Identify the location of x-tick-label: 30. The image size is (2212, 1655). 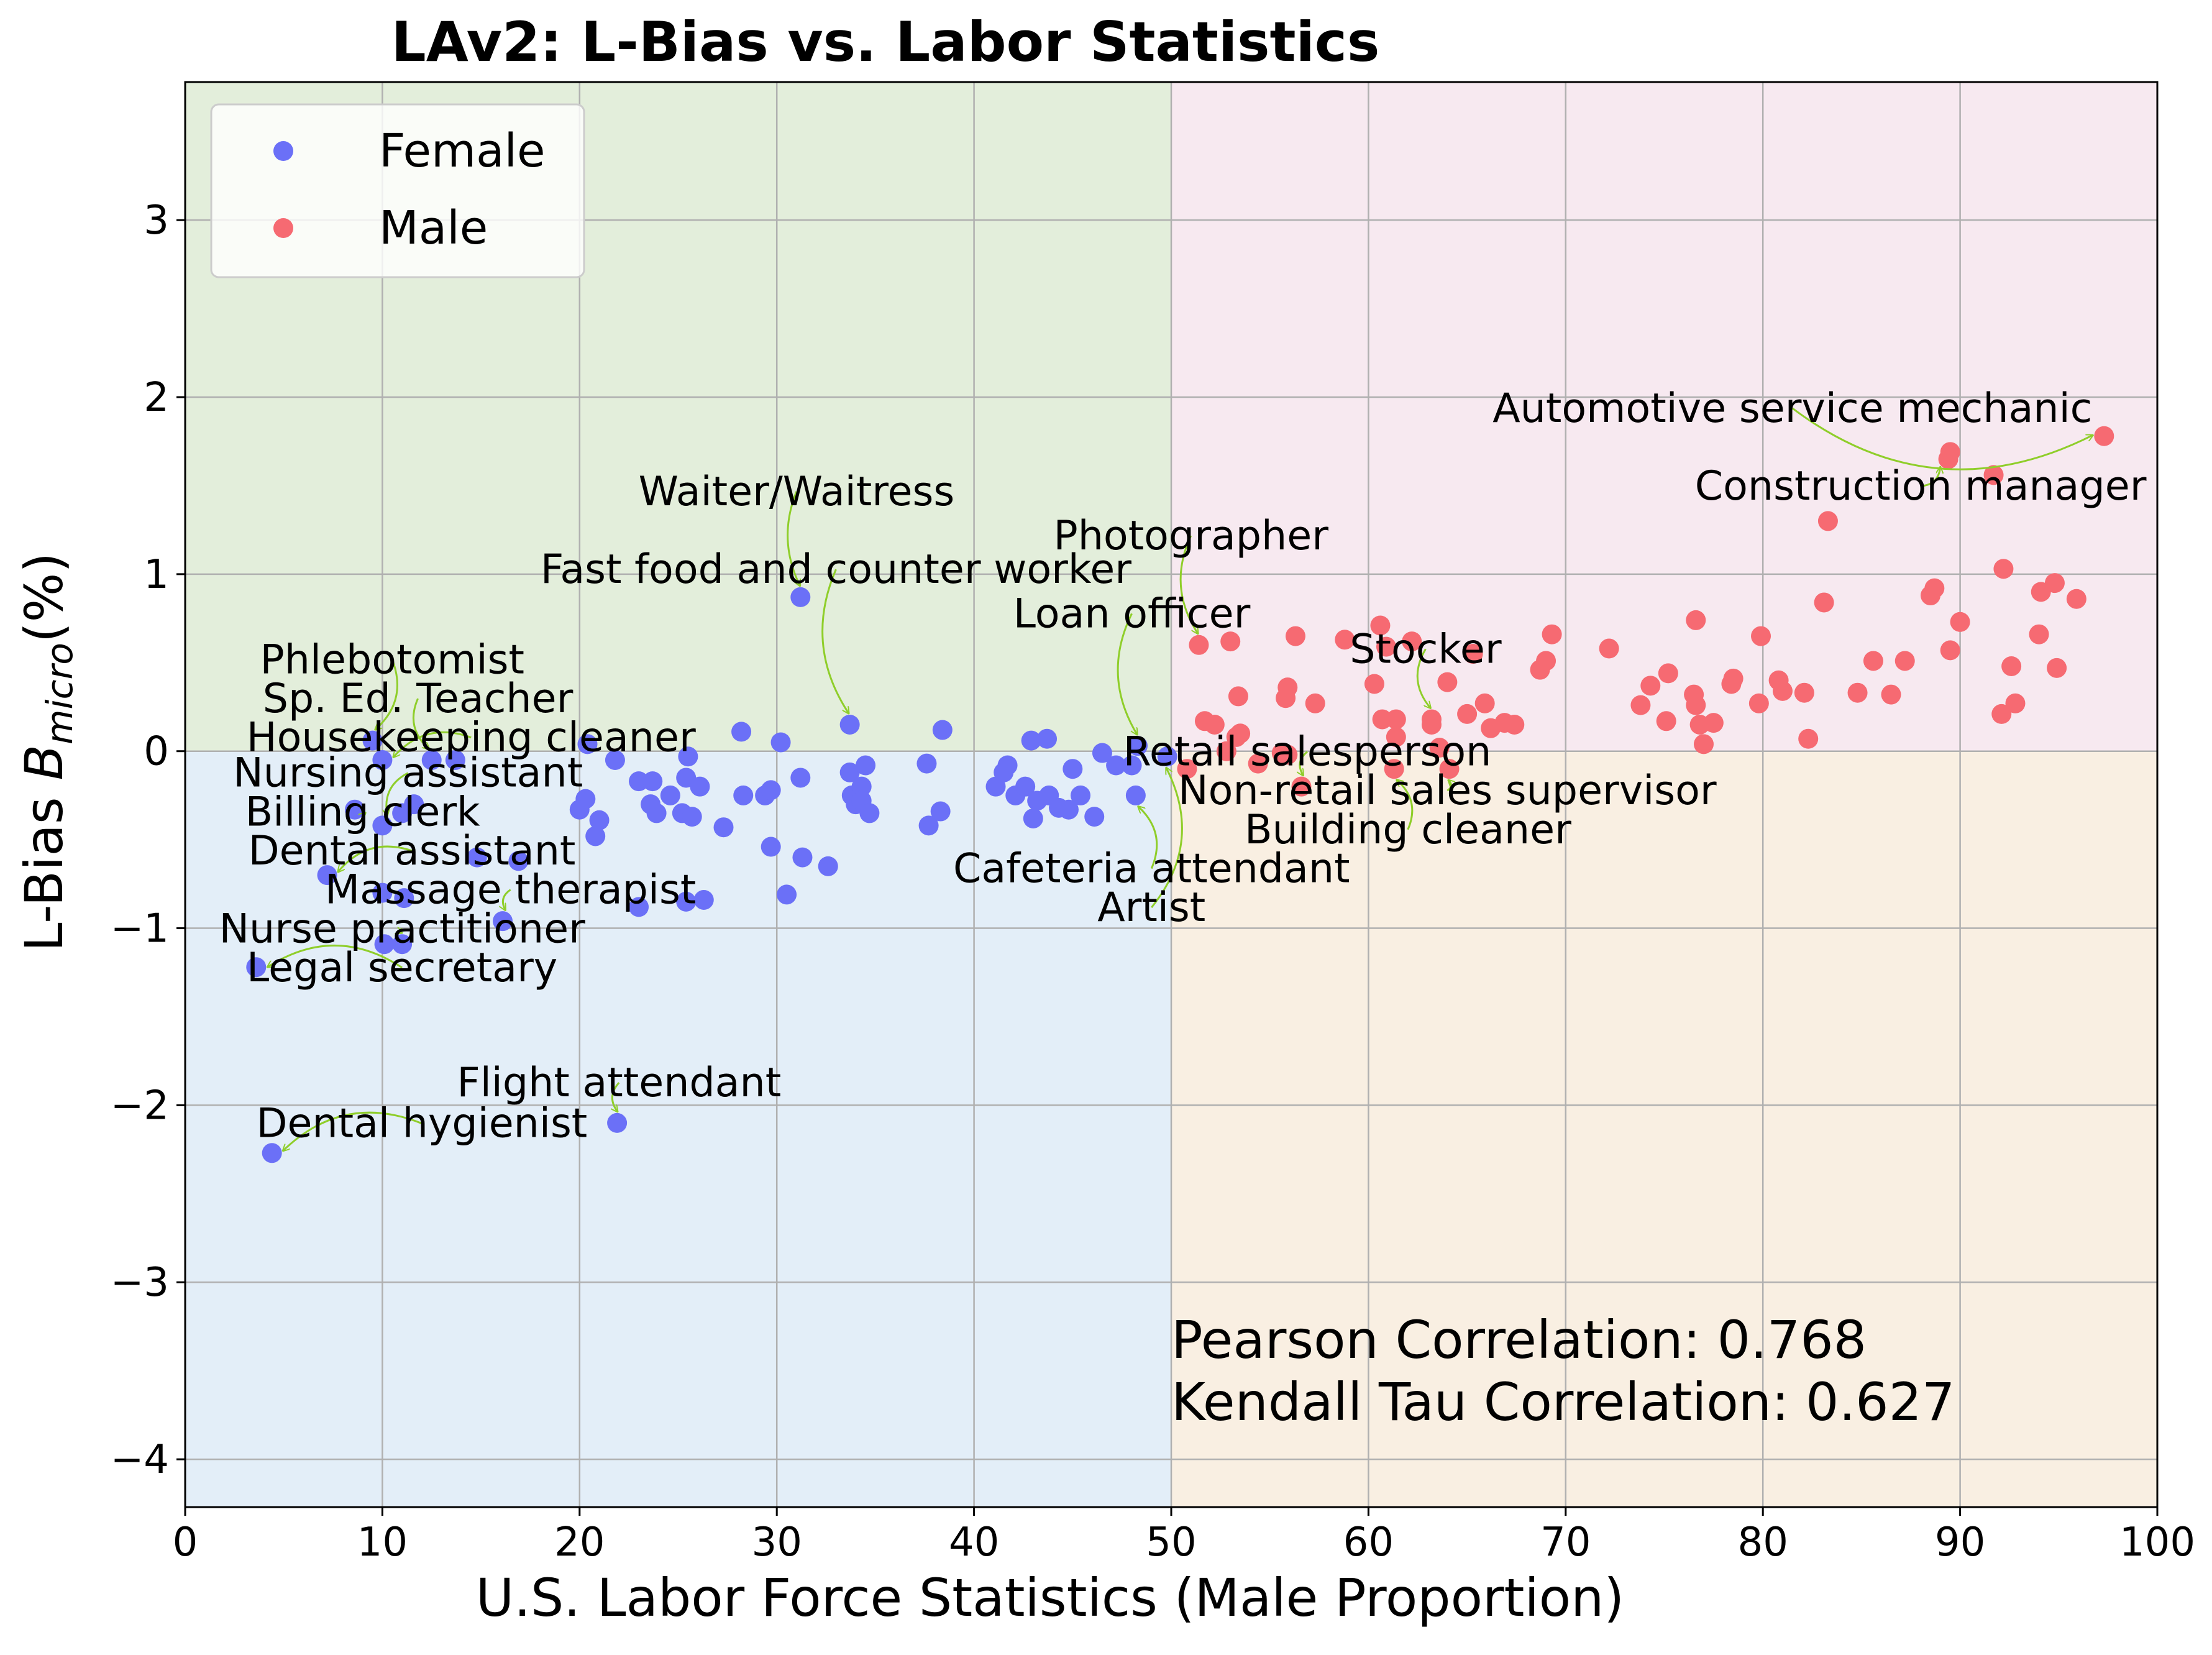
(776, 1543).